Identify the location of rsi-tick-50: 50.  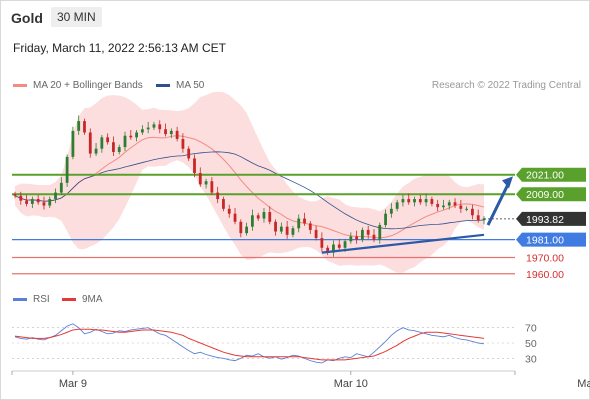
(531, 344).